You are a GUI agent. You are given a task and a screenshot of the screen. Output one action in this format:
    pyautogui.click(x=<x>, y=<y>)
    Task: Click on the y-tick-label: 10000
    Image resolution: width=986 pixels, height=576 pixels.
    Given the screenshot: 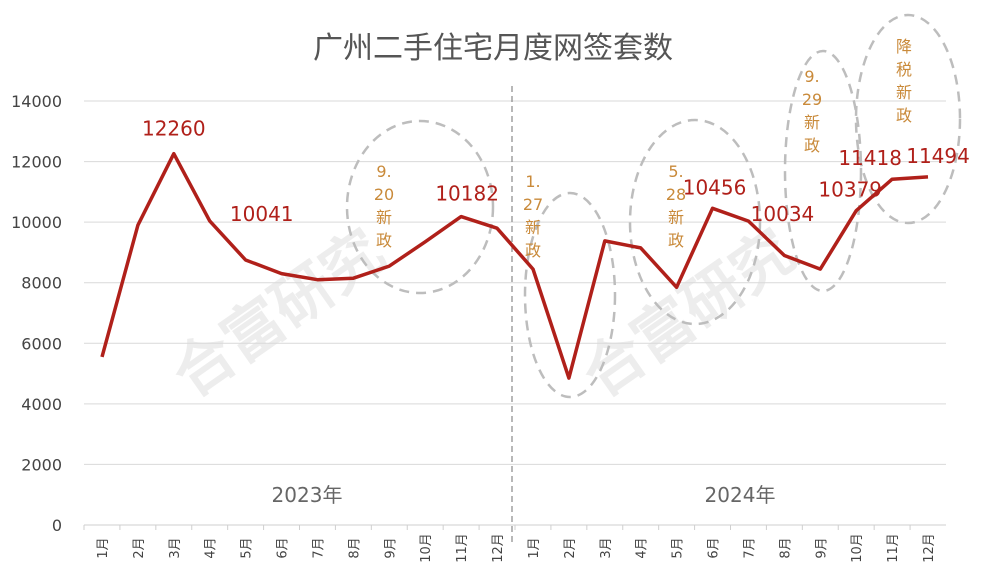 What is the action you would take?
    pyautogui.click(x=36, y=222)
    